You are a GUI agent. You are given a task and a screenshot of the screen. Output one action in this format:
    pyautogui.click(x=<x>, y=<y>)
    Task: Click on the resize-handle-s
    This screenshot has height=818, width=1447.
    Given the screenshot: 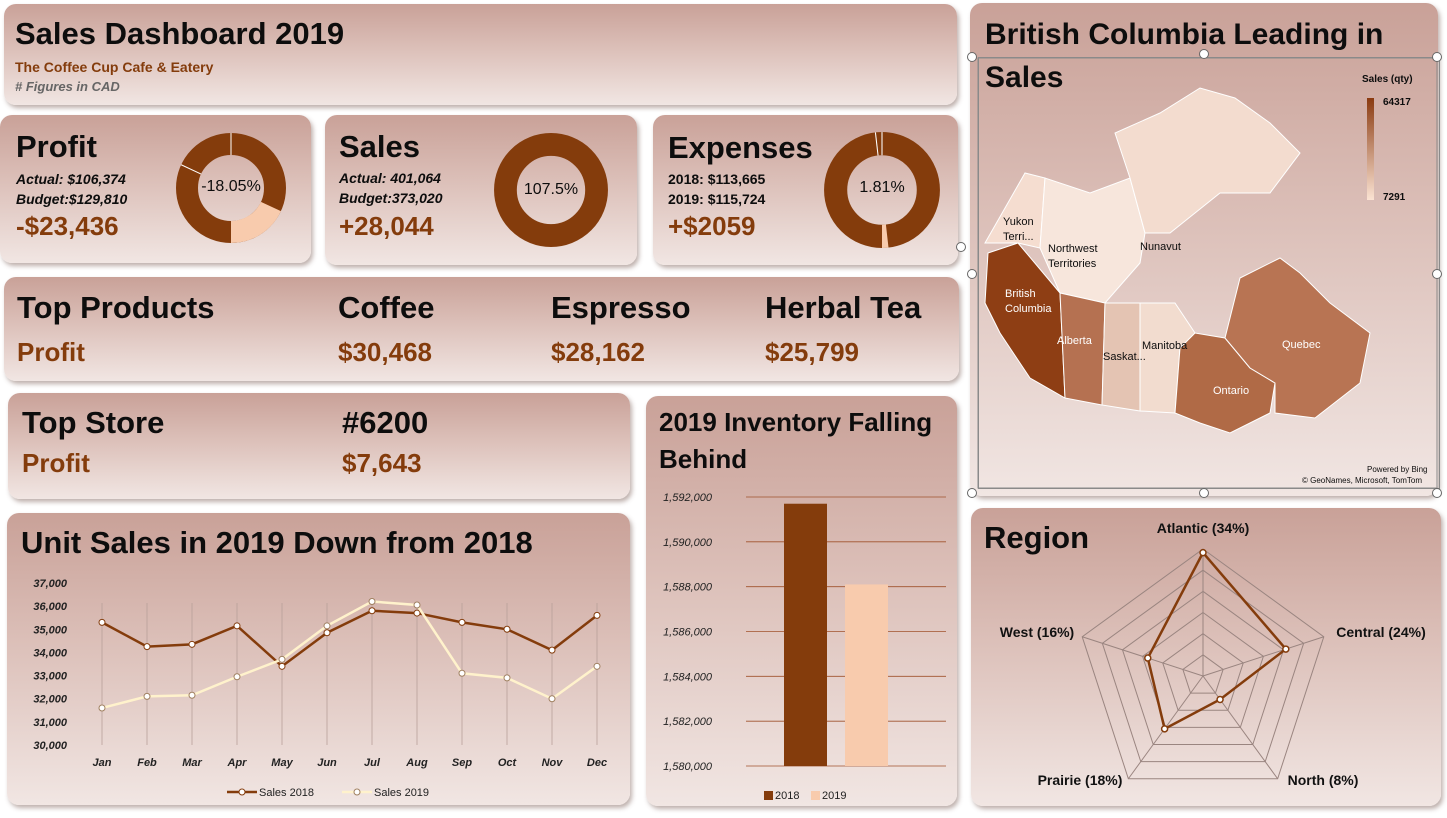 What is the action you would take?
    pyautogui.click(x=1204, y=493)
    